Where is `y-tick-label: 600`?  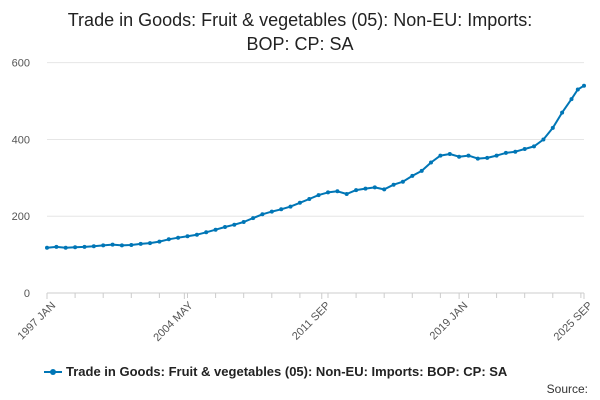 y-tick-label: 600 is located at coordinates (21, 64).